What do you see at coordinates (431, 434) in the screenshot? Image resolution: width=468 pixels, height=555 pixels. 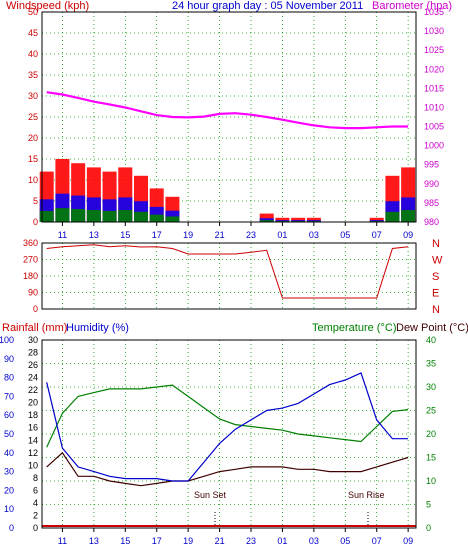 I see `temperature-tick: 20` at bounding box center [431, 434].